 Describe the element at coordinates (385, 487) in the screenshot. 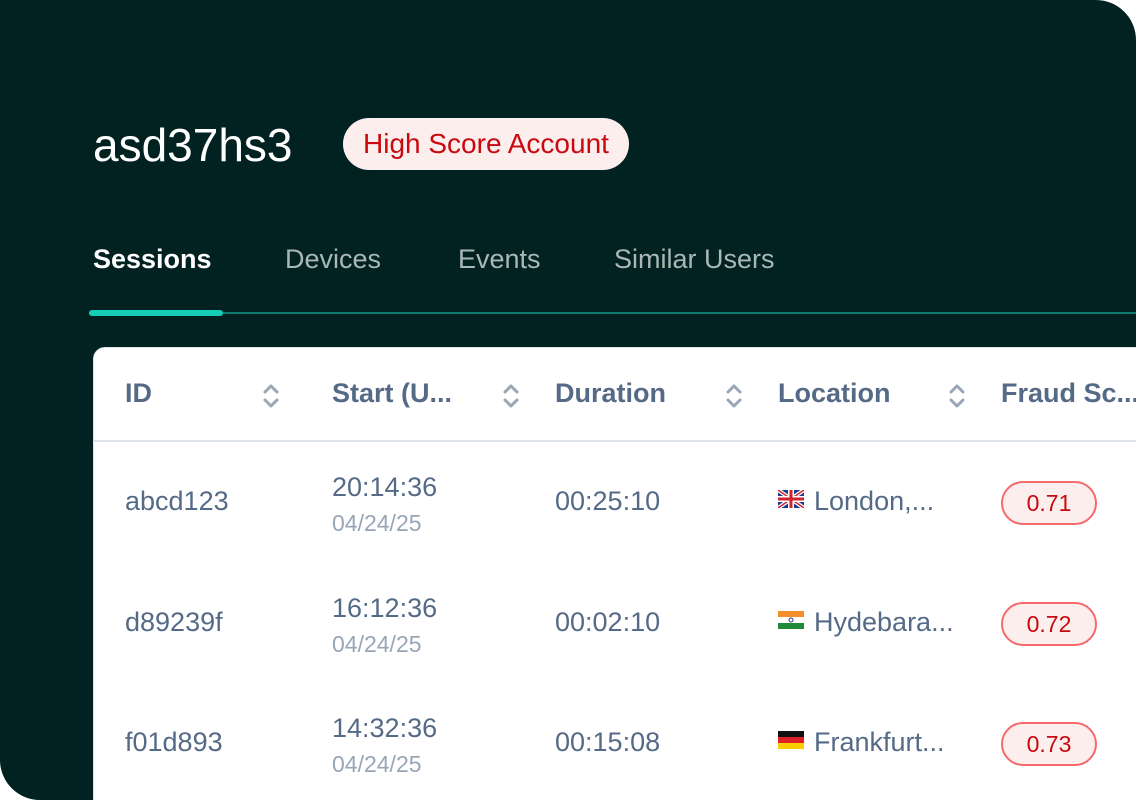

I see `start-time: 20:14:36` at that location.